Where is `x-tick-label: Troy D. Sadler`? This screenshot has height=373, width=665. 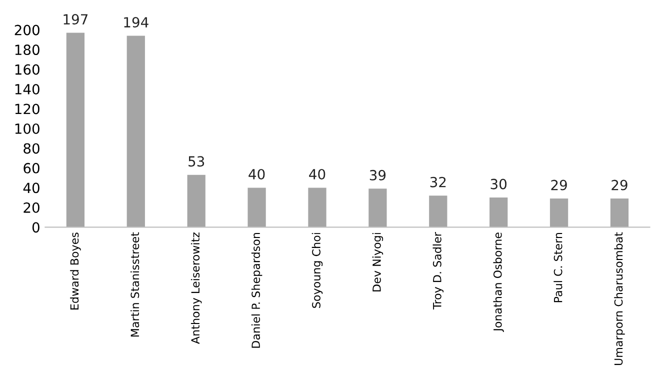
x-tick-label: Troy D. Sadler is located at coordinates (438, 271).